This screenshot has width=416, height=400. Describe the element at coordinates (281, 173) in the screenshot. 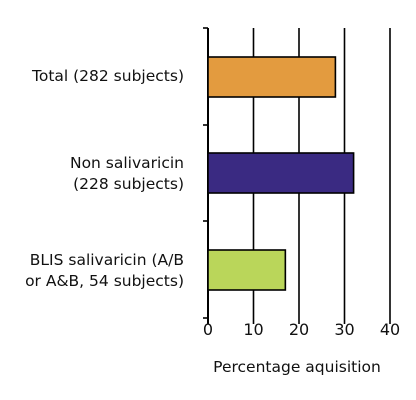

I see `bar-non-salivaricin` at that location.